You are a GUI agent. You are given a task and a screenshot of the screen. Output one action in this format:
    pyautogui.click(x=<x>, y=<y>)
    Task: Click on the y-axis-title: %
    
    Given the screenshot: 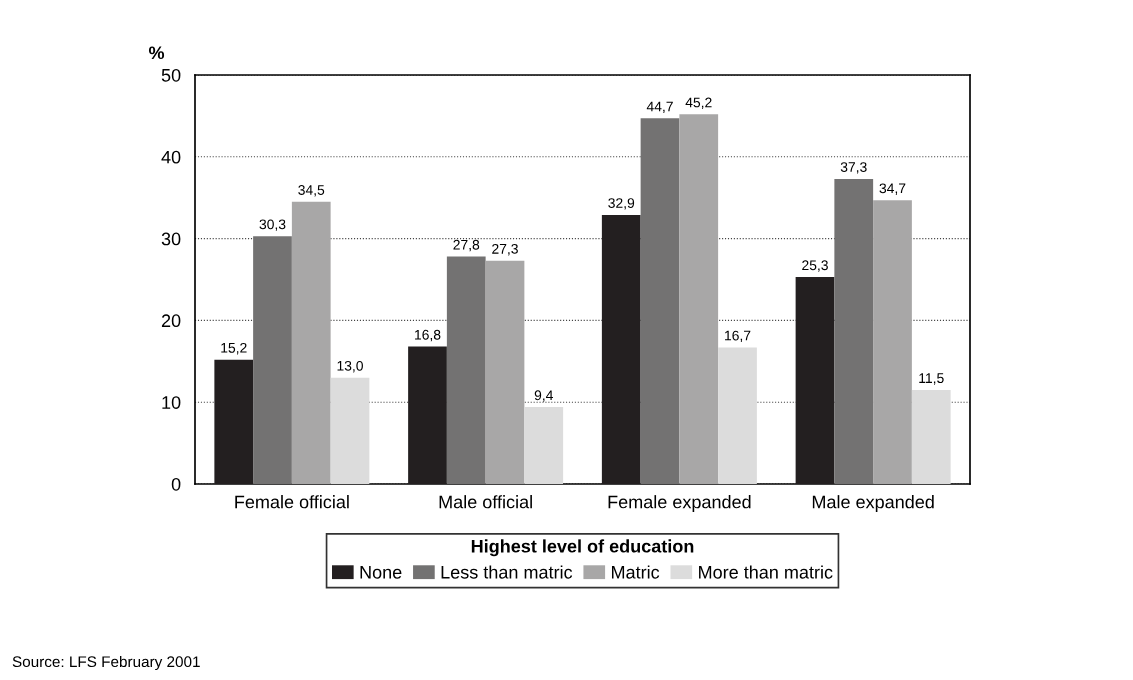 What is the action you would take?
    pyautogui.click(x=156, y=53)
    